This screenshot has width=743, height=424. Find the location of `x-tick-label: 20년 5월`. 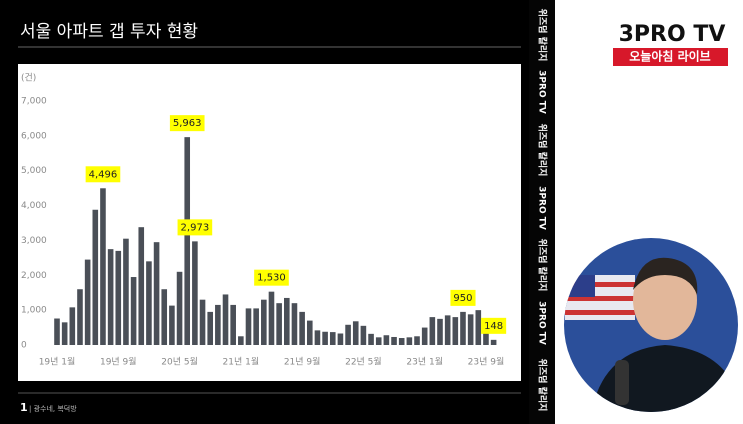

x-tick-label: 20년 5월 is located at coordinates (179, 362).